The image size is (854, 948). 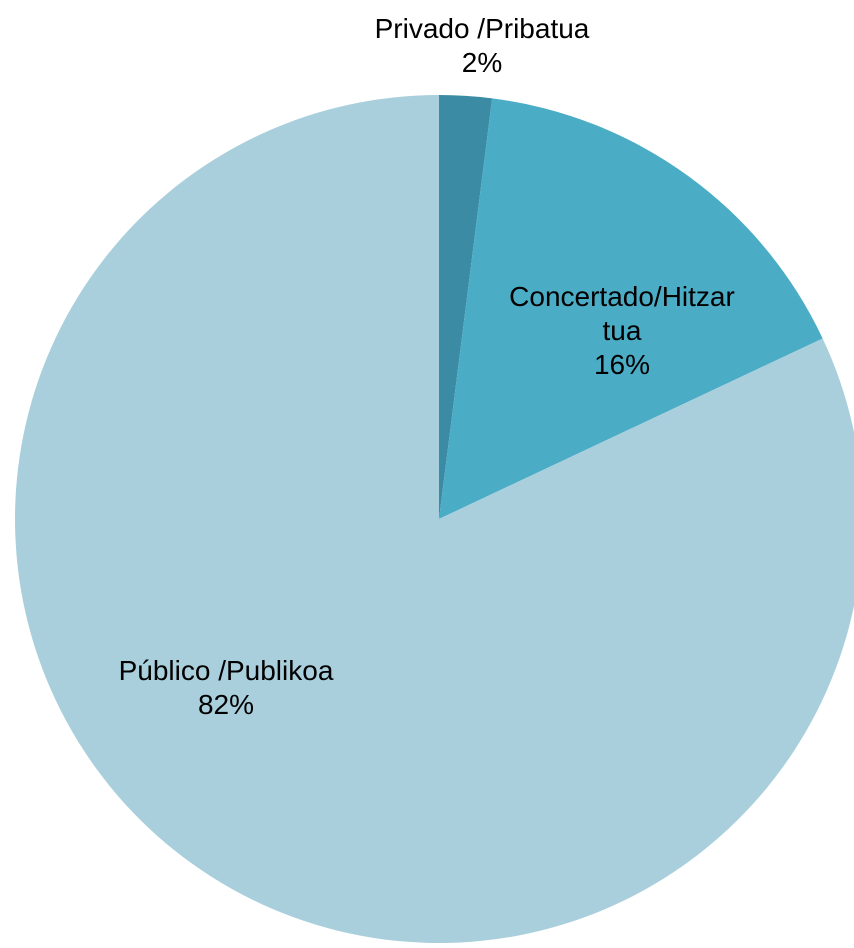 I want to click on slice-category-label: Concertado/Hitzar, so click(x=622, y=296).